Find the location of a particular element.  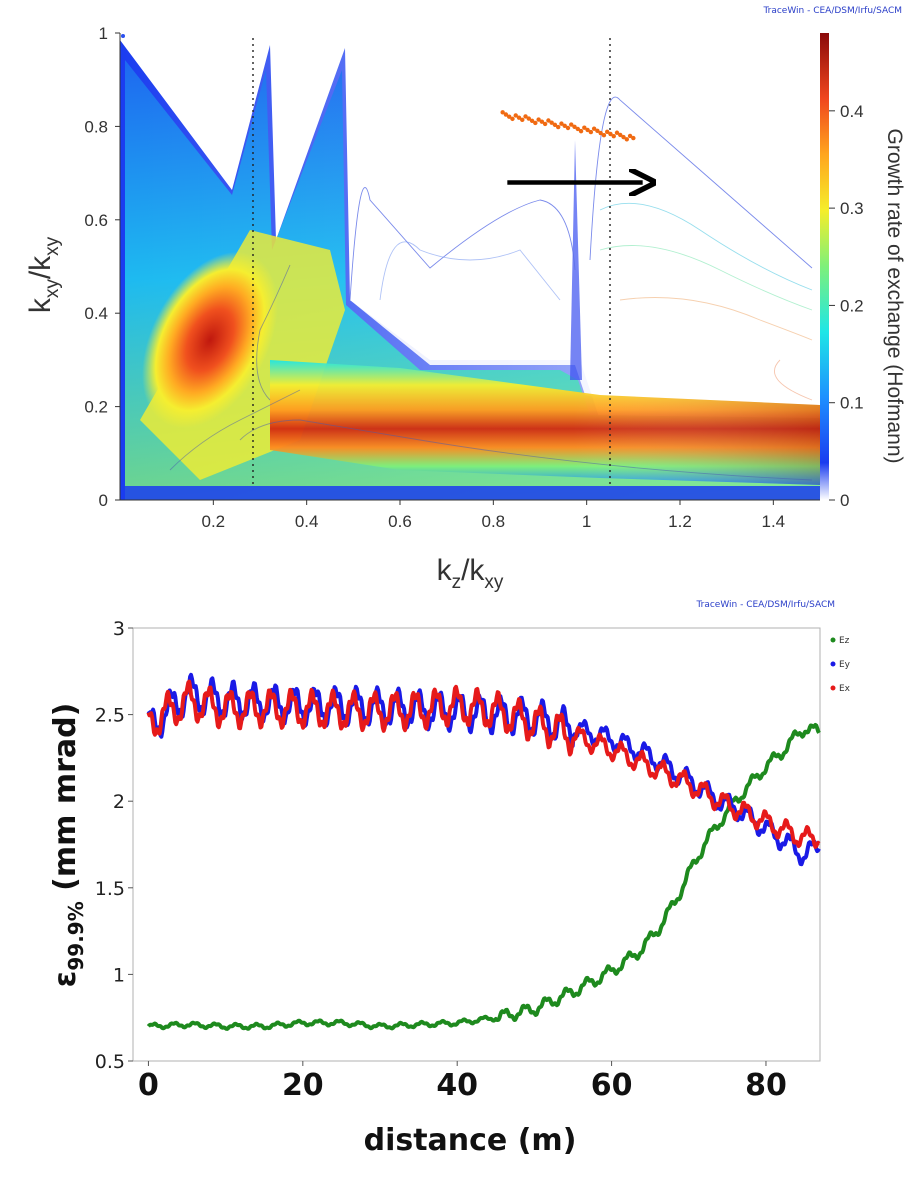

top-y-tick-label: 0 is located at coordinates (103, 500).